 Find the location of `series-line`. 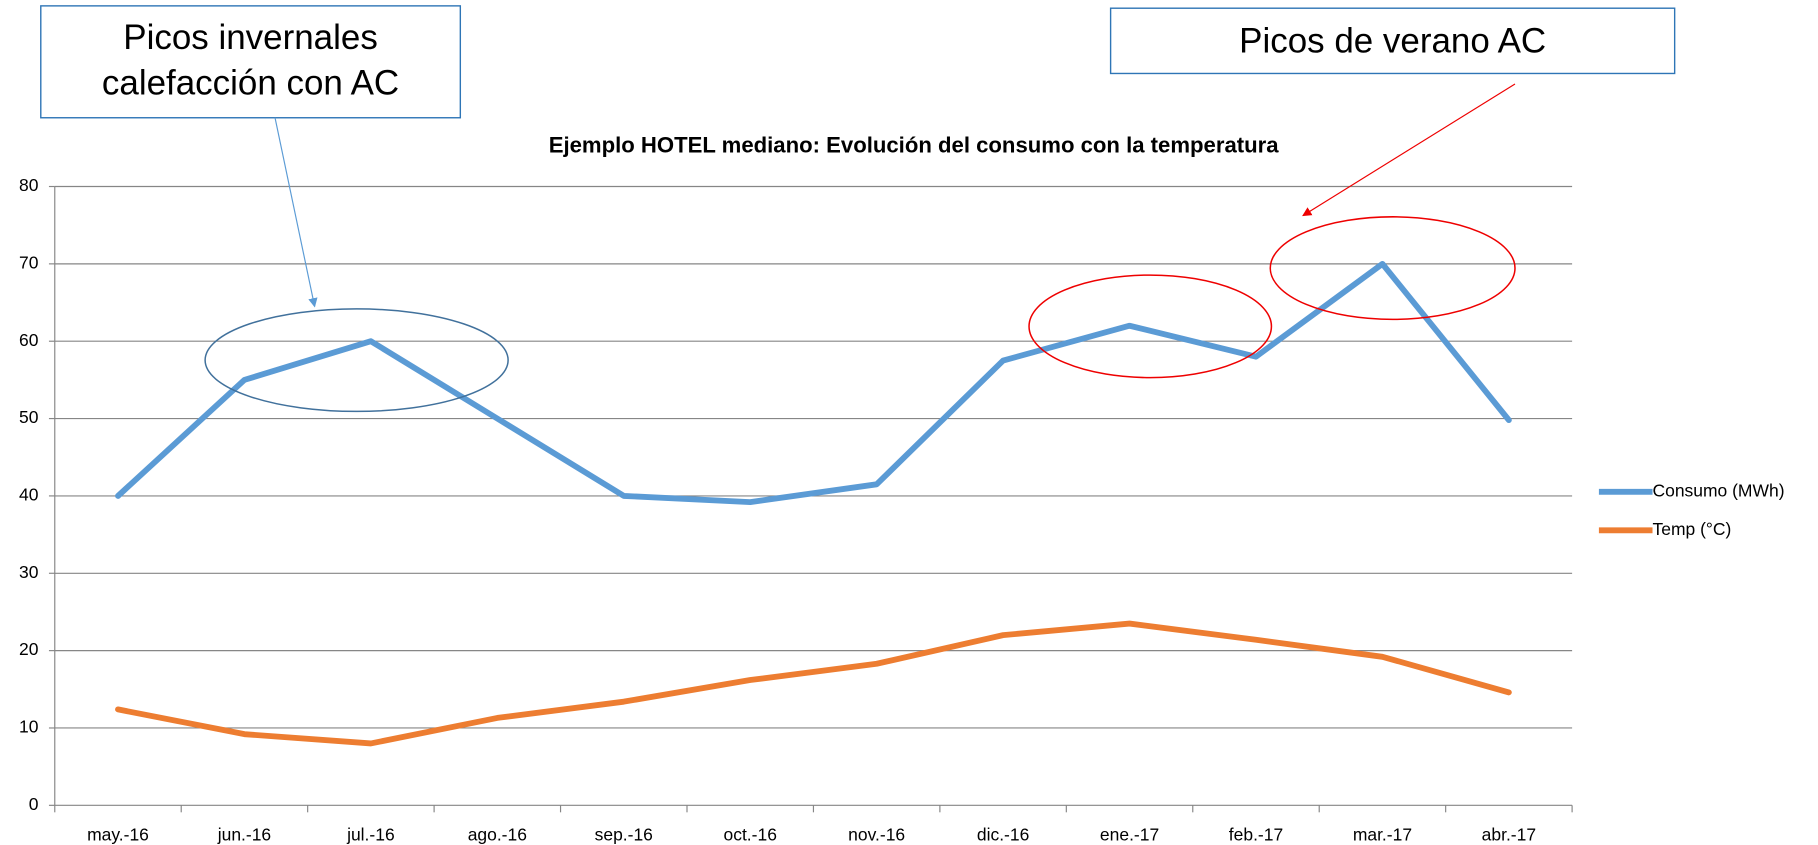

series-line is located at coordinates (813, 683).